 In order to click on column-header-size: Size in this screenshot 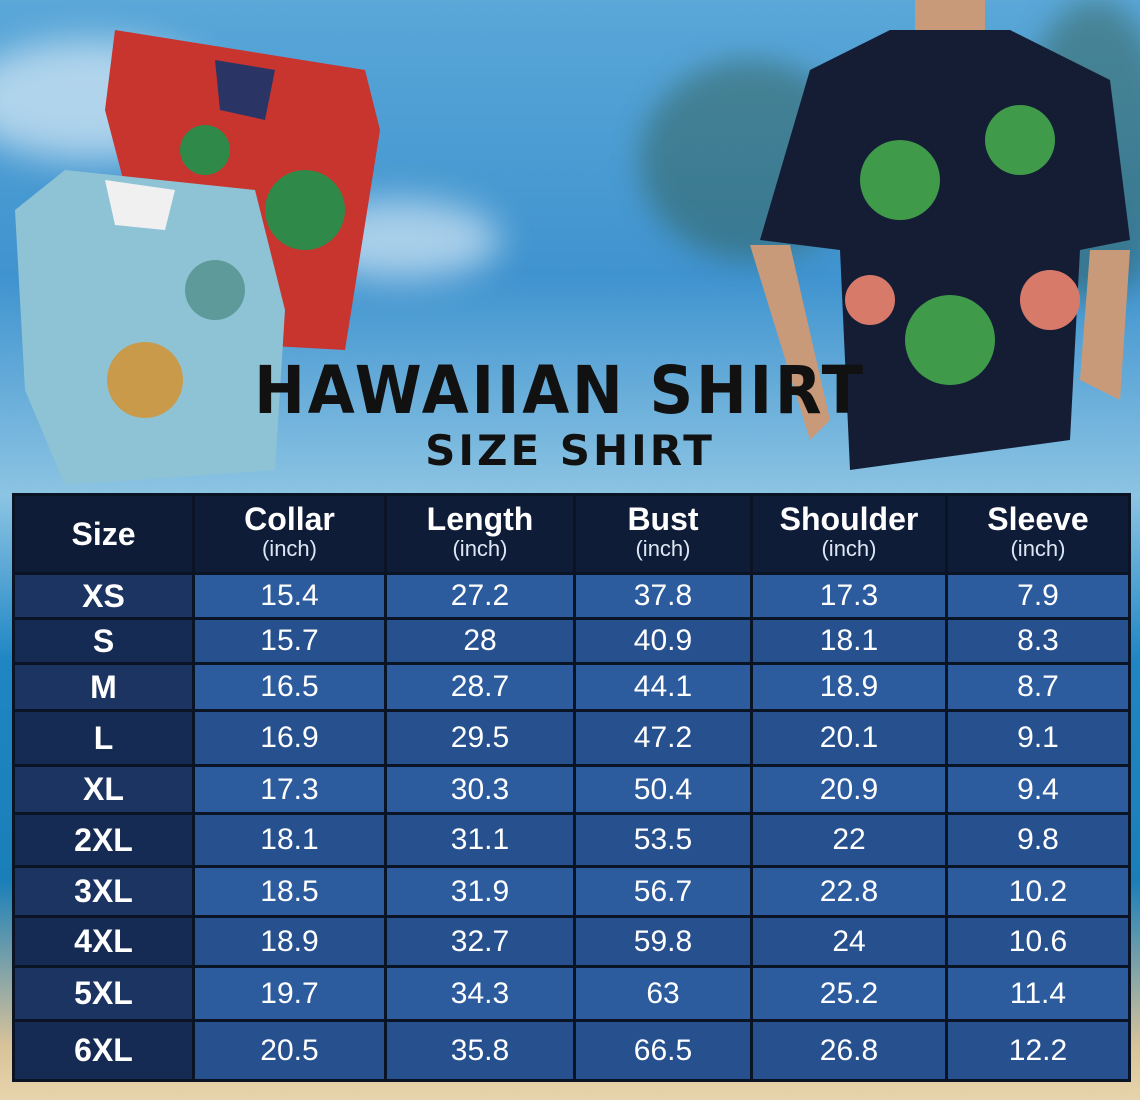, I will do `click(103, 534)`.